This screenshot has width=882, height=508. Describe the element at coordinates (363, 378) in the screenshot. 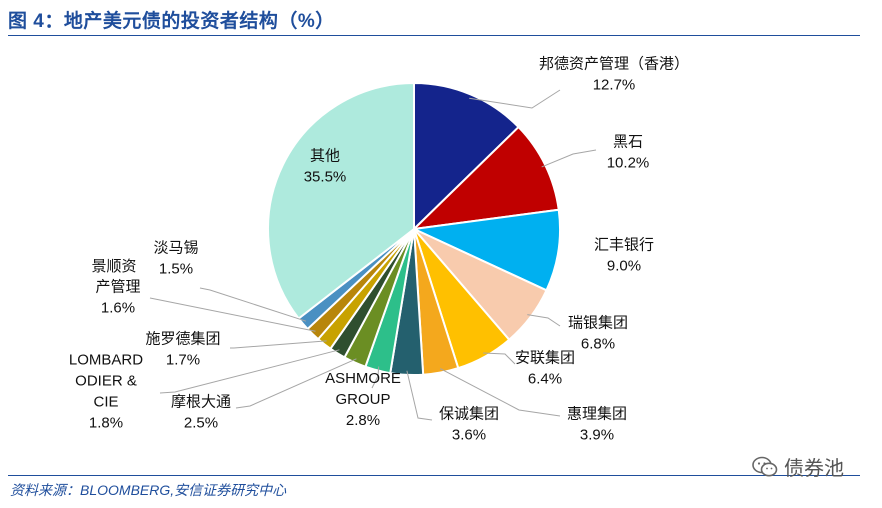

I see `slice-name-label: ASHMORE` at that location.